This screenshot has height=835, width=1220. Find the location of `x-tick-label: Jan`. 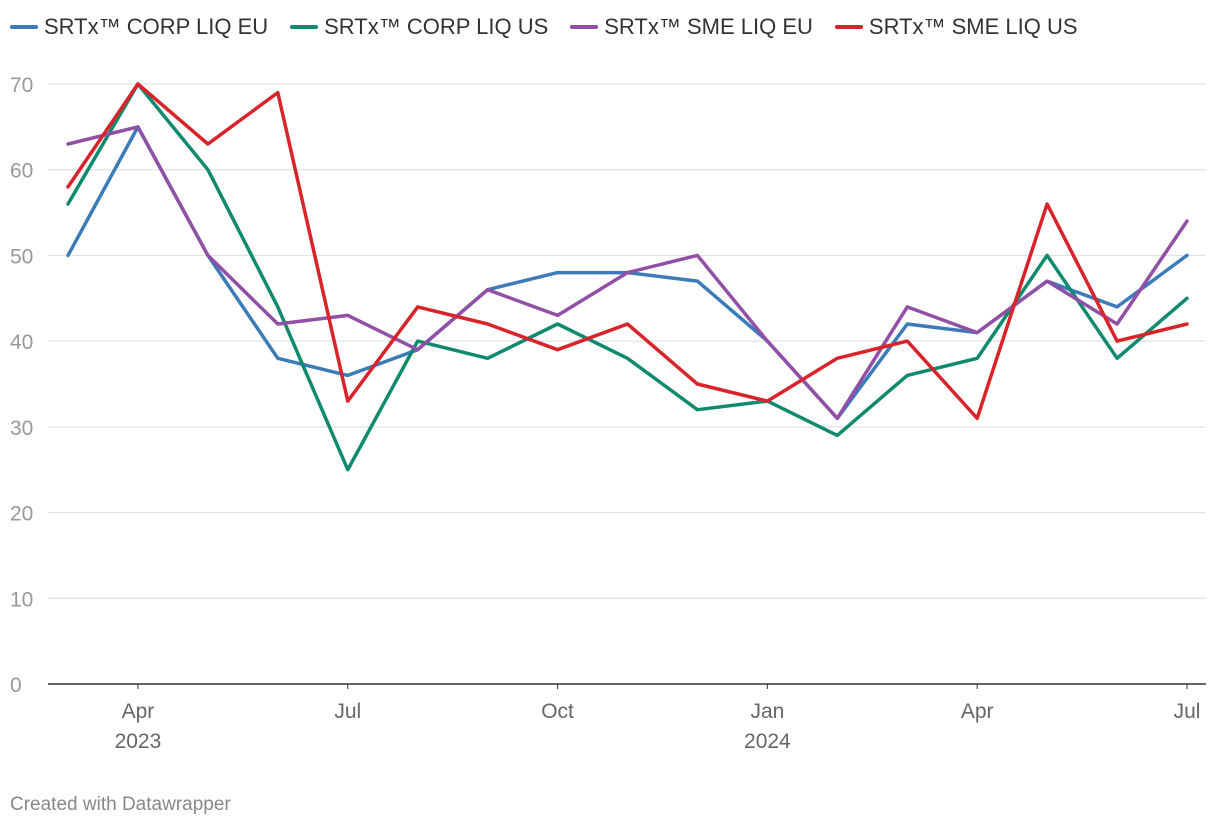

x-tick-label: Jan is located at coordinates (767, 711).